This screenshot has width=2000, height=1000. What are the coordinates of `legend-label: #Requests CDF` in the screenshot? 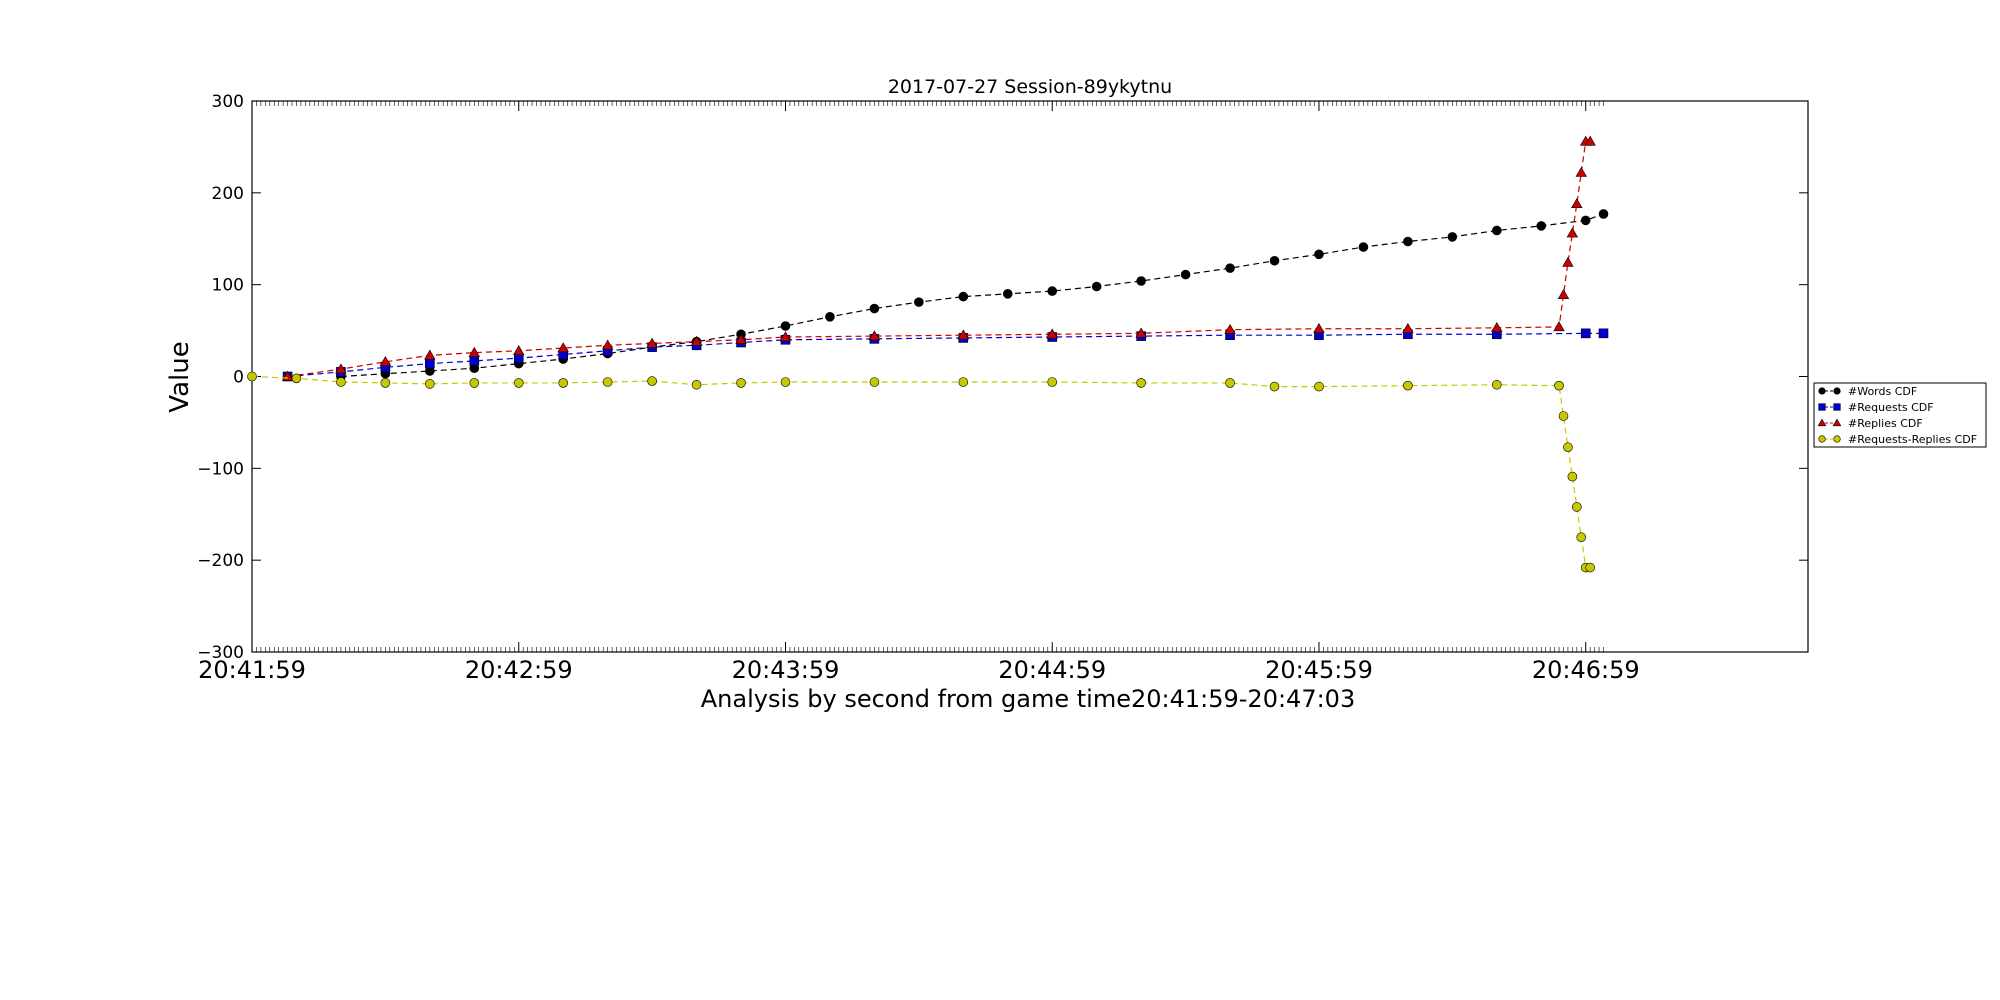 It's located at (1891, 407).